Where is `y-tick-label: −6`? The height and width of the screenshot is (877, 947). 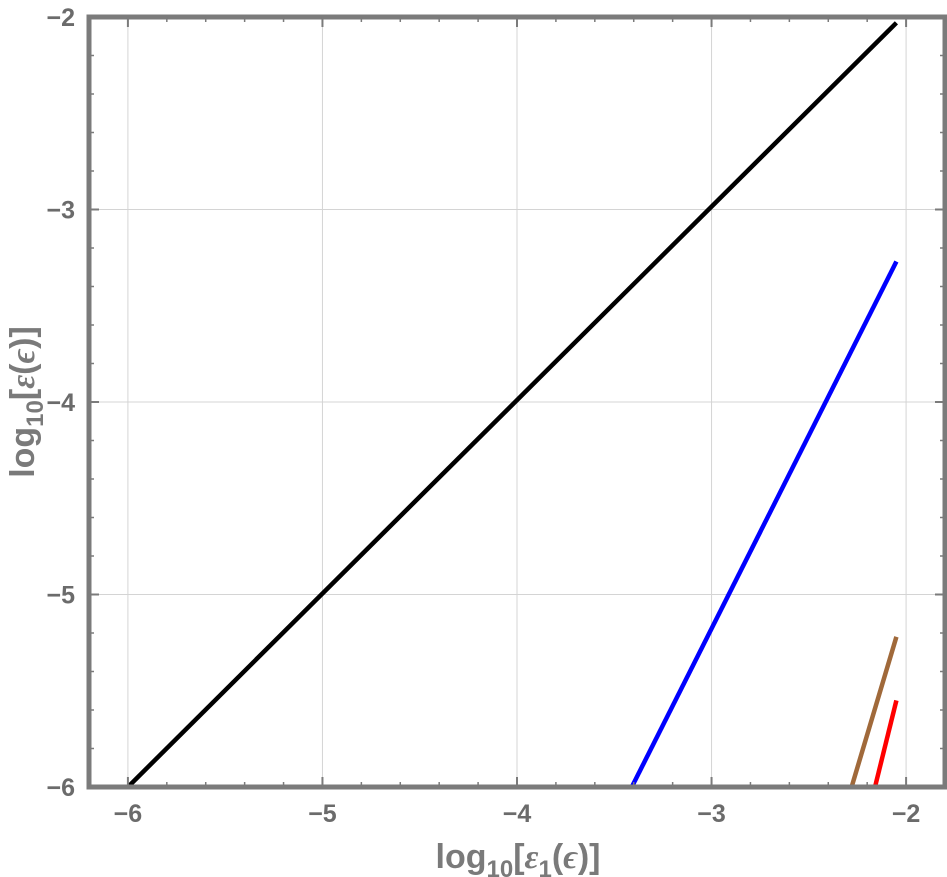
y-tick-label: −6 is located at coordinates (60, 788).